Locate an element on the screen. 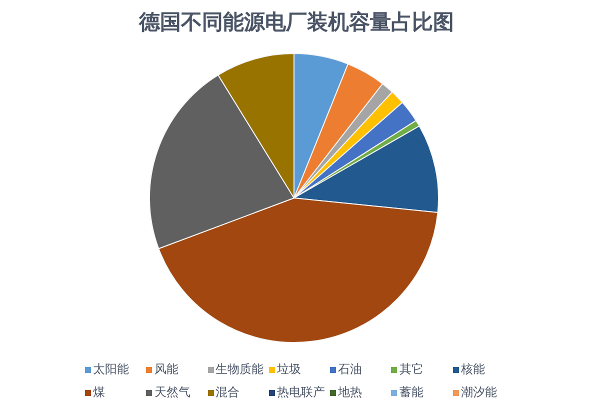  legend-label: 太阳能 is located at coordinates (111, 369).